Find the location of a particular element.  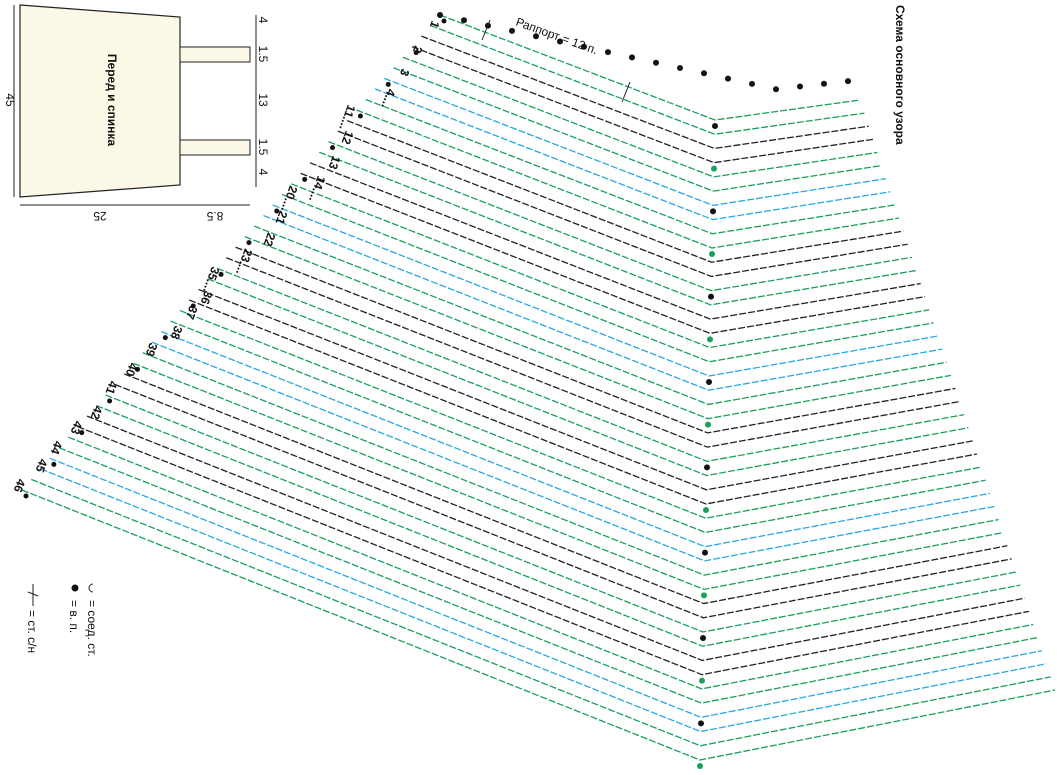

garment-shape is located at coordinates (100, 101).